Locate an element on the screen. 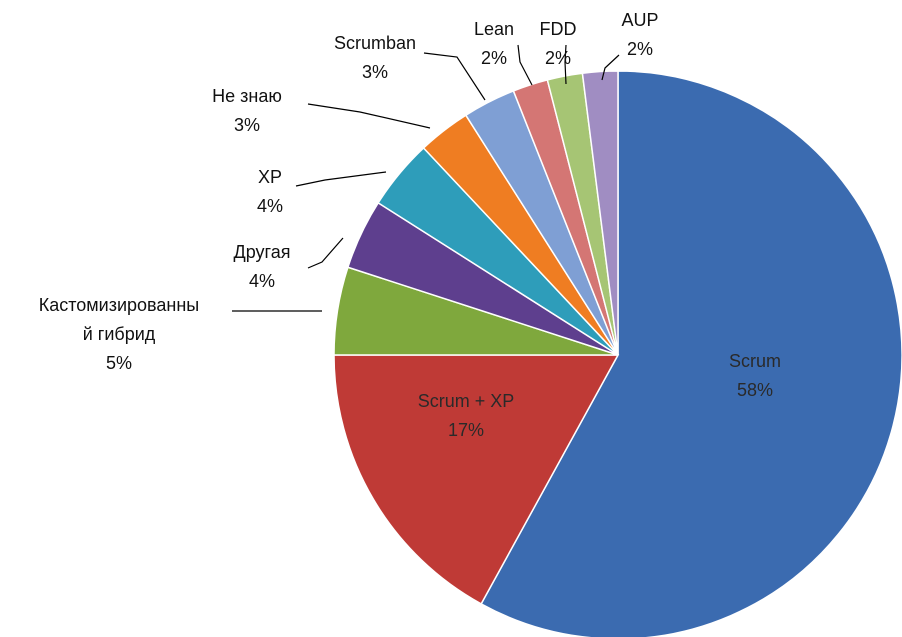  slice-name: Другая is located at coordinates (262, 252).